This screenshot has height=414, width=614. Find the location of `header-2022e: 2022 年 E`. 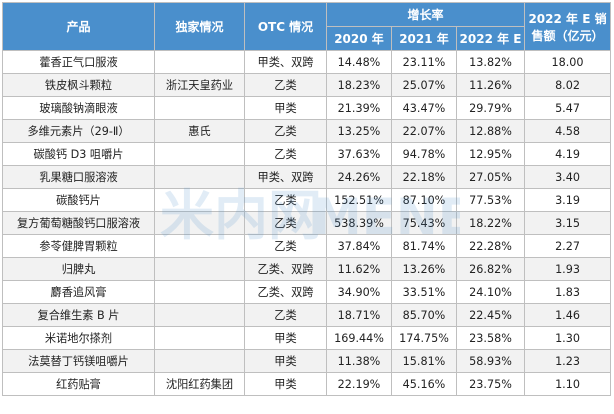

header-2022e: 2022 年 E is located at coordinates (490, 38).